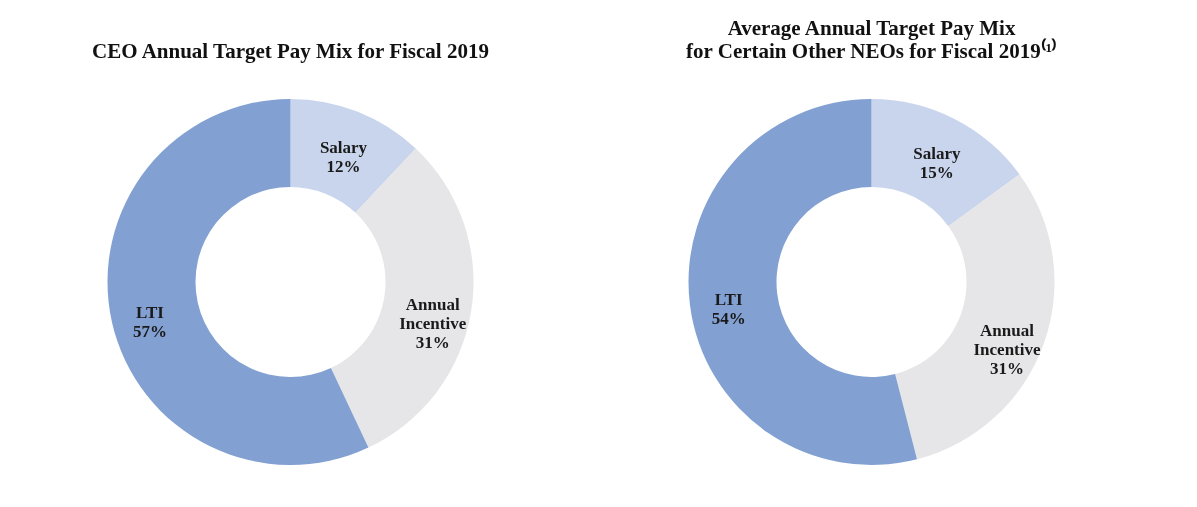 Image resolution: width=1197 pixels, height=507 pixels. I want to click on chart-title: Average Annual Target Pay Mix for Certain Other NEOs for Fiscal 2019⁽¹⁾, so click(871, 39).